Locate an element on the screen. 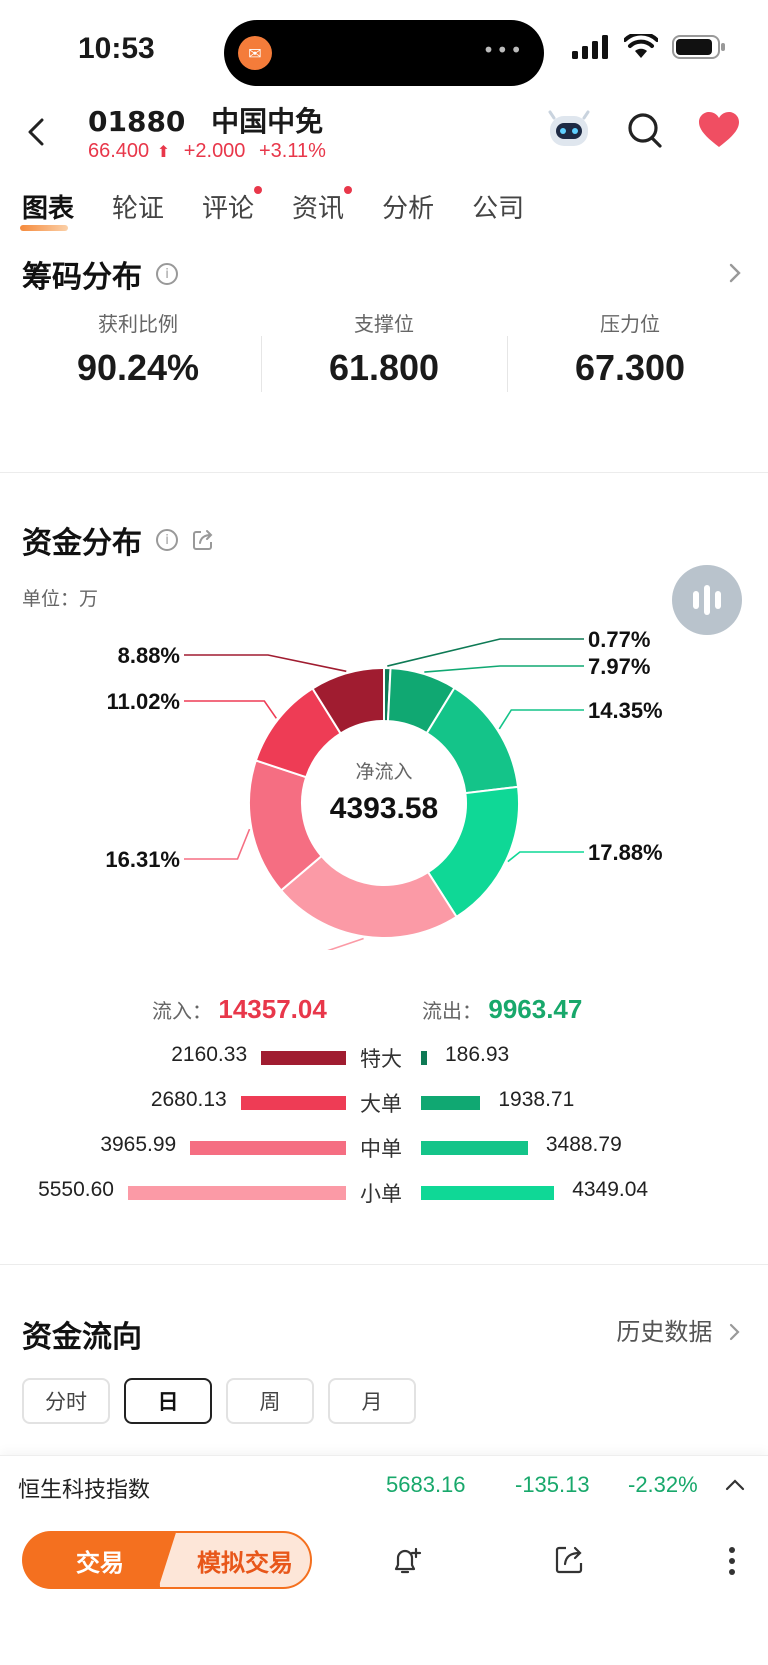 The height and width of the screenshot is (1665, 768). stock-quote: 66.400 ⬆ +2.000 +3.11% is located at coordinates (211, 151).